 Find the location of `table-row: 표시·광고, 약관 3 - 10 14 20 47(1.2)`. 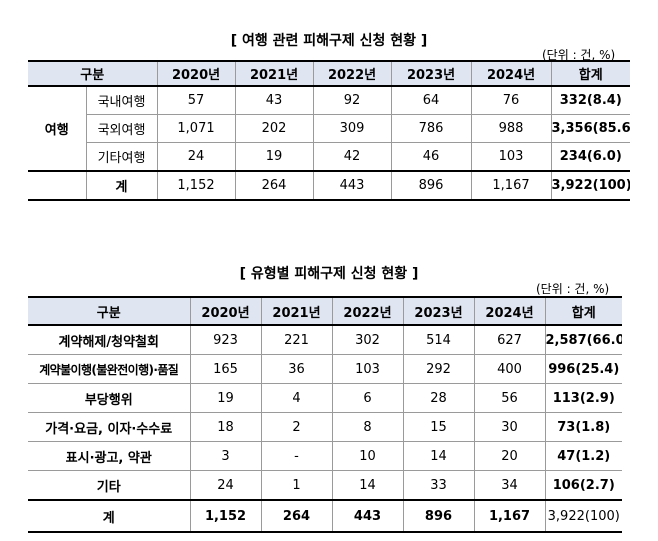

table-row: 표시·광고, 약관 3 - 10 14 20 47(1.2) is located at coordinates (325, 456).